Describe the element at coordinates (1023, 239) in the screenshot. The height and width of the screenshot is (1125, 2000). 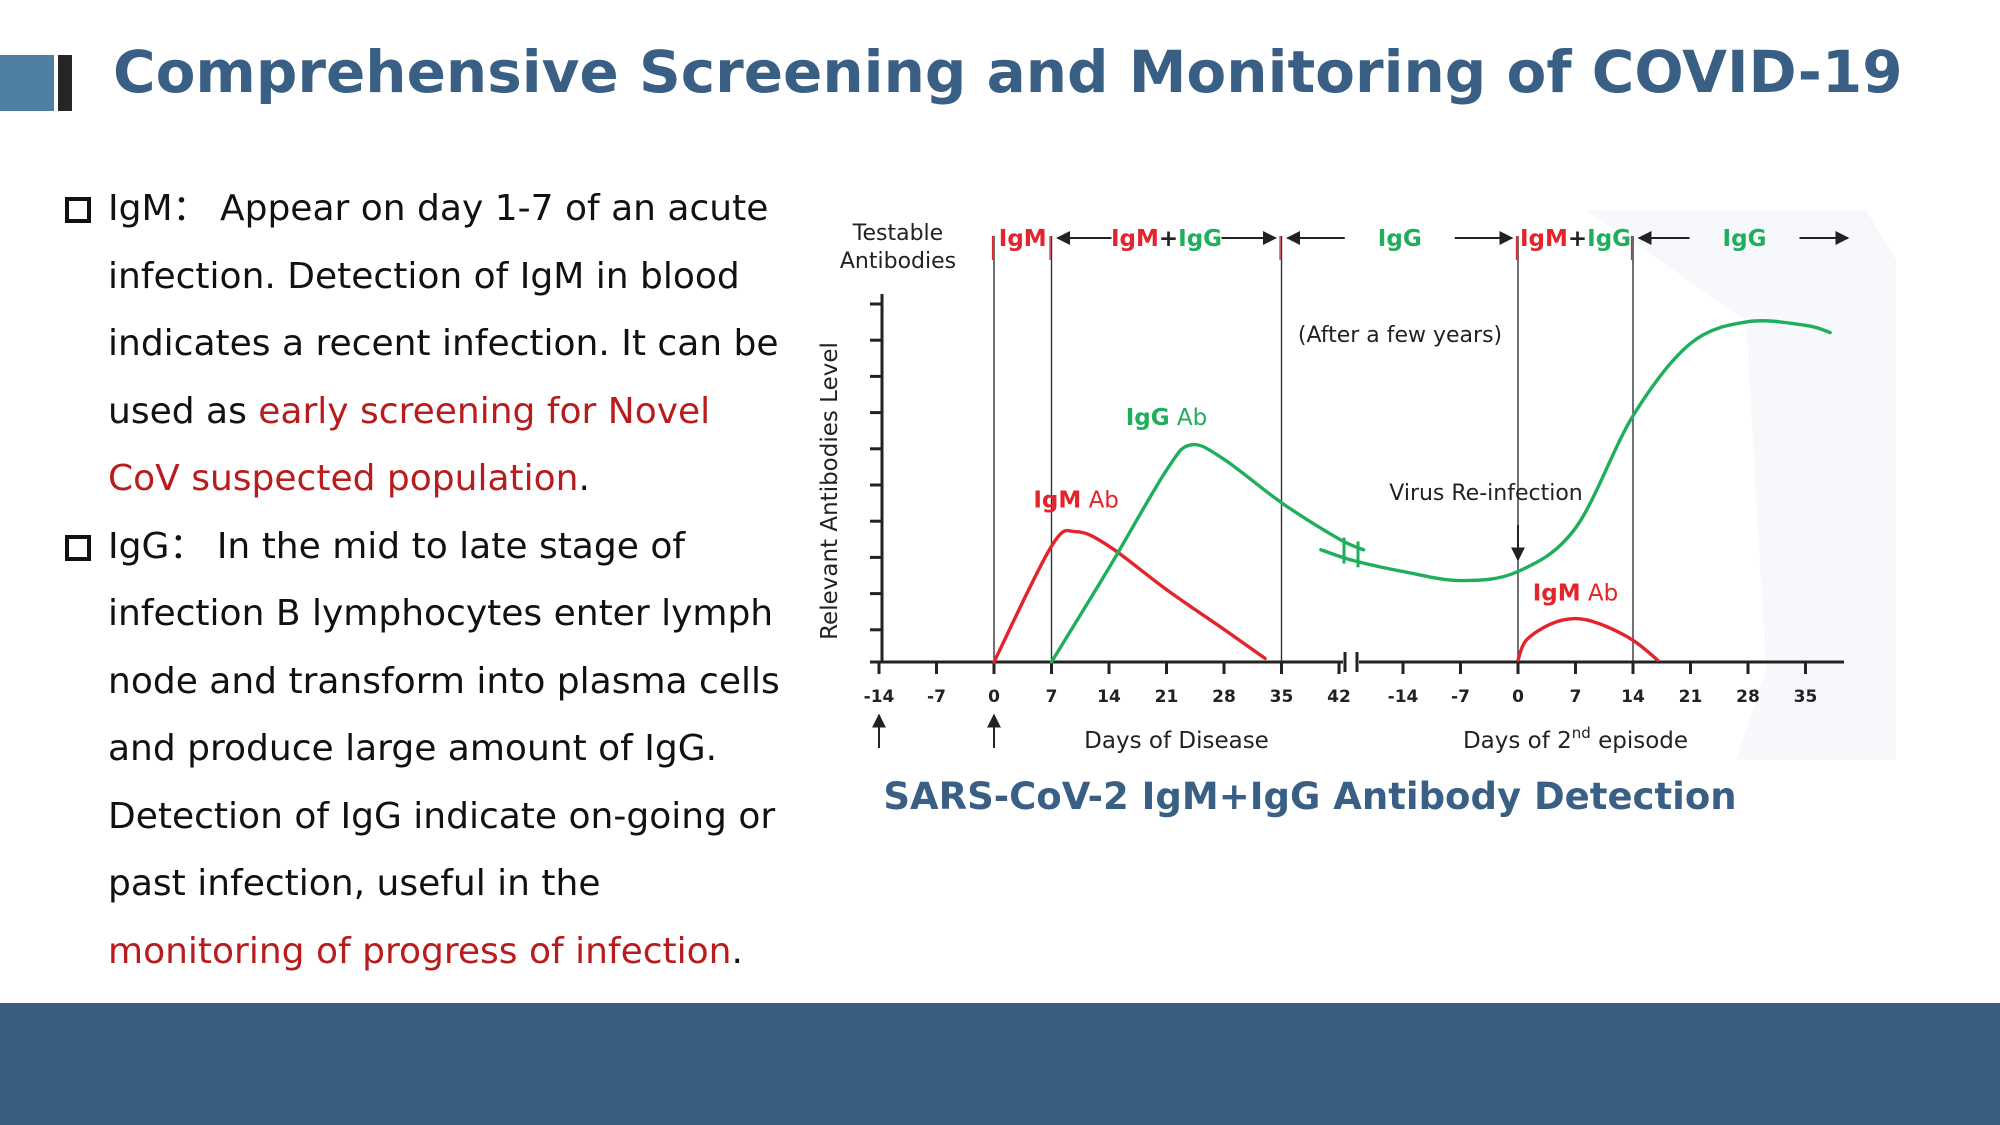
I see `phase-label-1: IgM` at that location.